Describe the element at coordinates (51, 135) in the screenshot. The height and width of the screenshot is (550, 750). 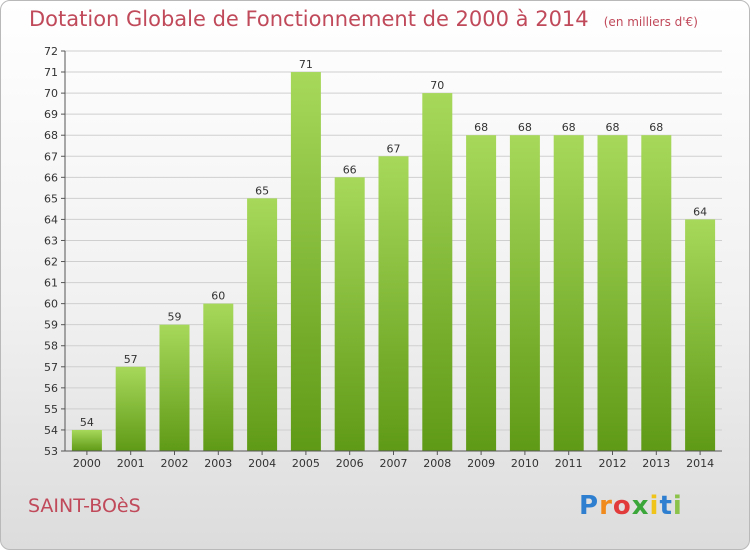
I see `y-tick-label: 68` at that location.